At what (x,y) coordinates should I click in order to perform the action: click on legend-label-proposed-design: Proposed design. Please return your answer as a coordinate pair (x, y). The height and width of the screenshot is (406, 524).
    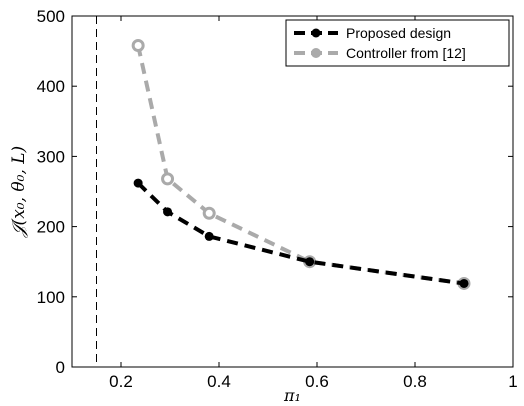
    Looking at the image, I should click on (398, 33).